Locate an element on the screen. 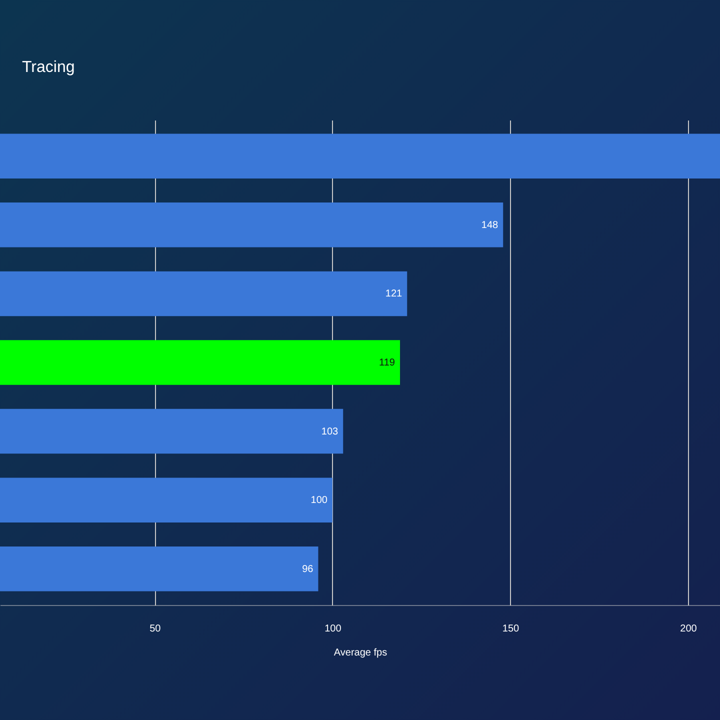 The width and height of the screenshot is (720, 720). data-label: 148 is located at coordinates (490, 225).